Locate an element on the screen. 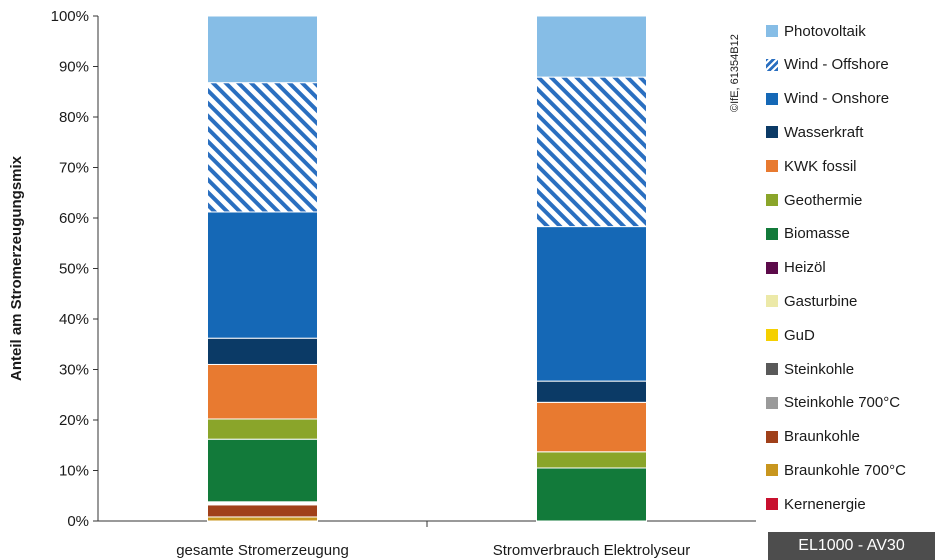 The height and width of the screenshot is (560, 935). legend-item: Steinkohle 700°C is located at coordinates (833, 403).